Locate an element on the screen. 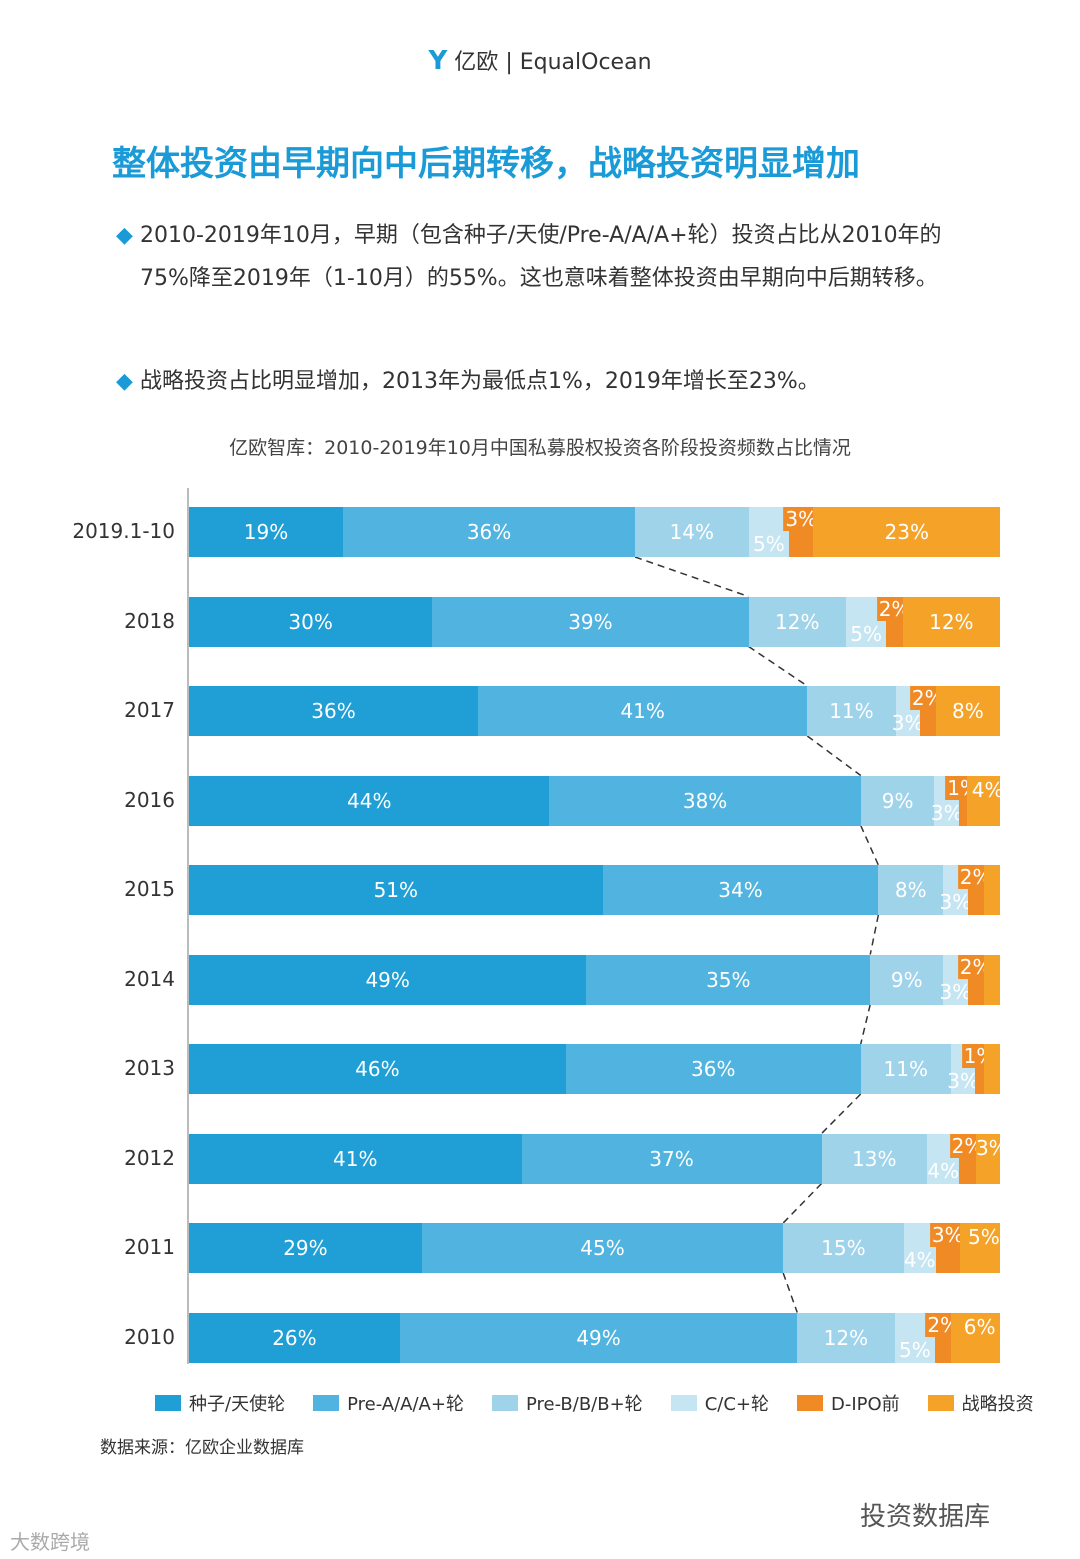  category-label: 2014 is located at coordinates (149, 978).